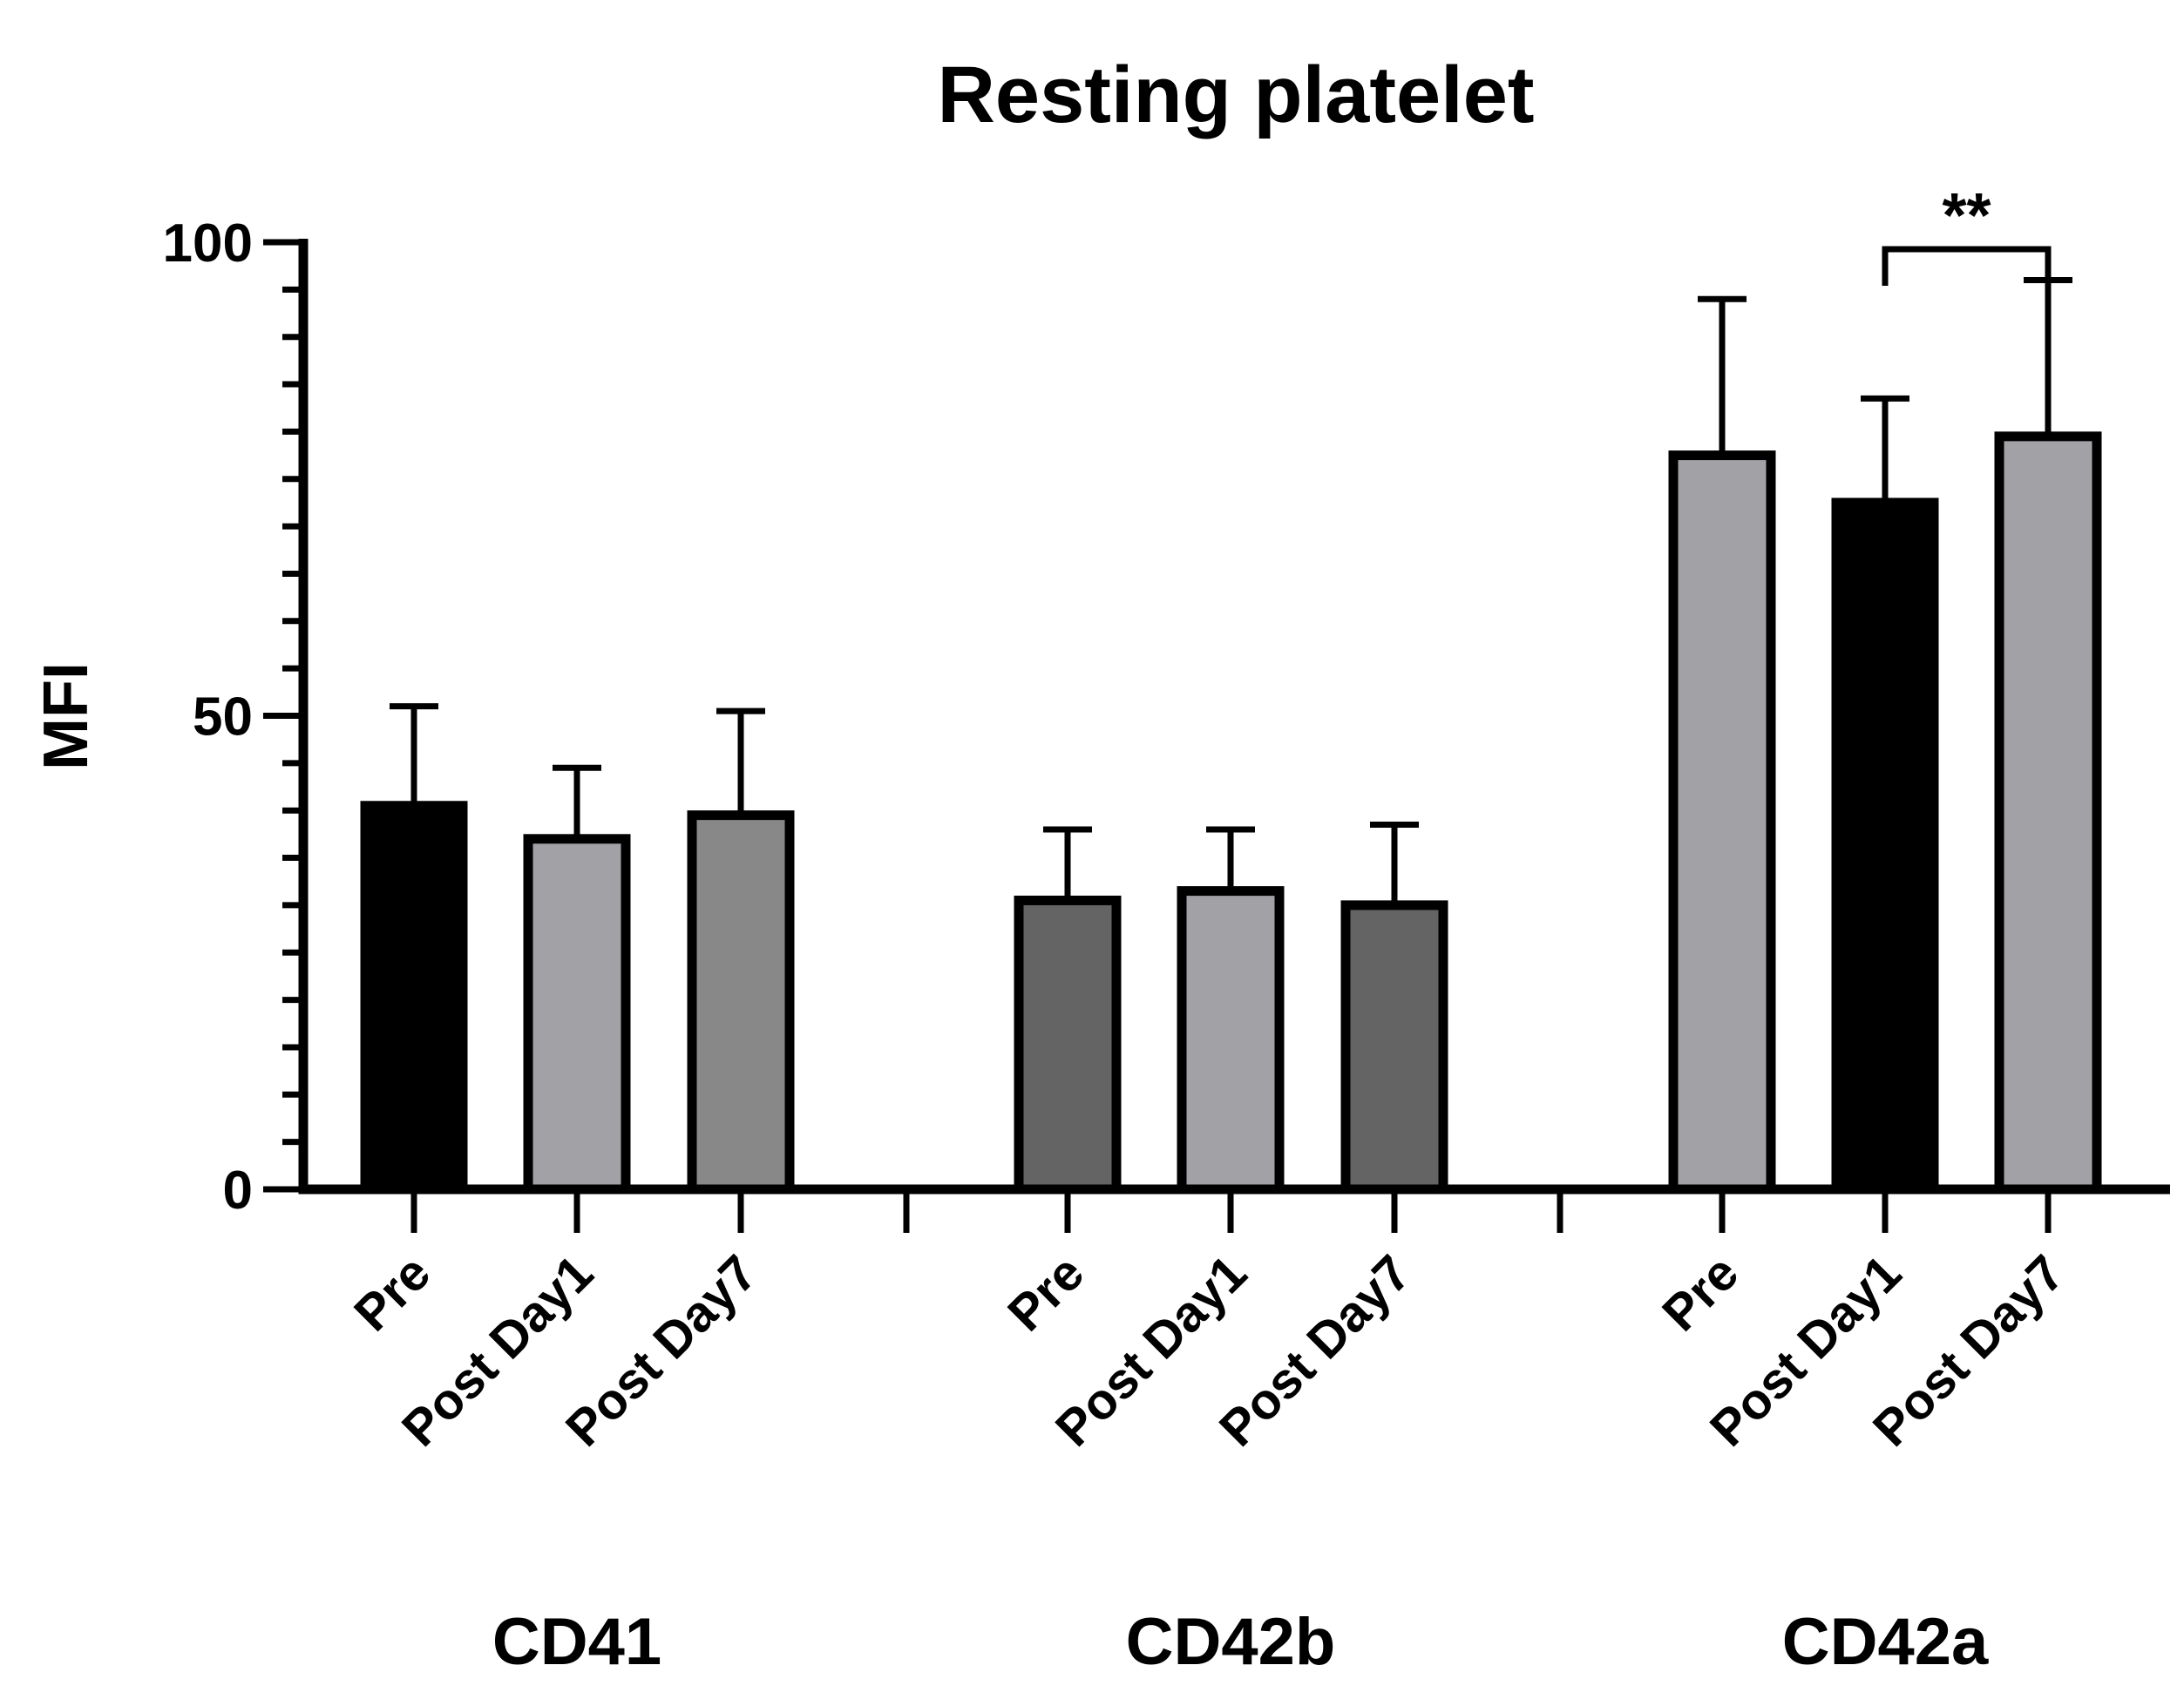 The width and height of the screenshot is (2184, 1699). What do you see at coordinates (576, 1642) in the screenshot?
I see `group-label: CD41` at bounding box center [576, 1642].